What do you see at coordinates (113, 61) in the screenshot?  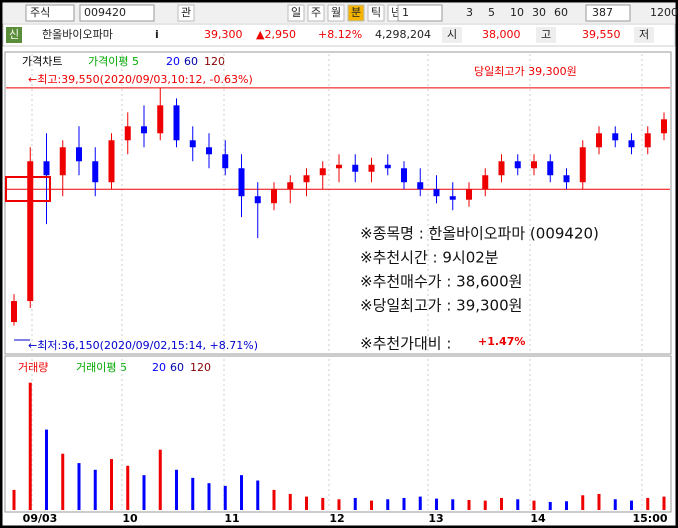 I see `legend-item: 가격이평 5` at bounding box center [113, 61].